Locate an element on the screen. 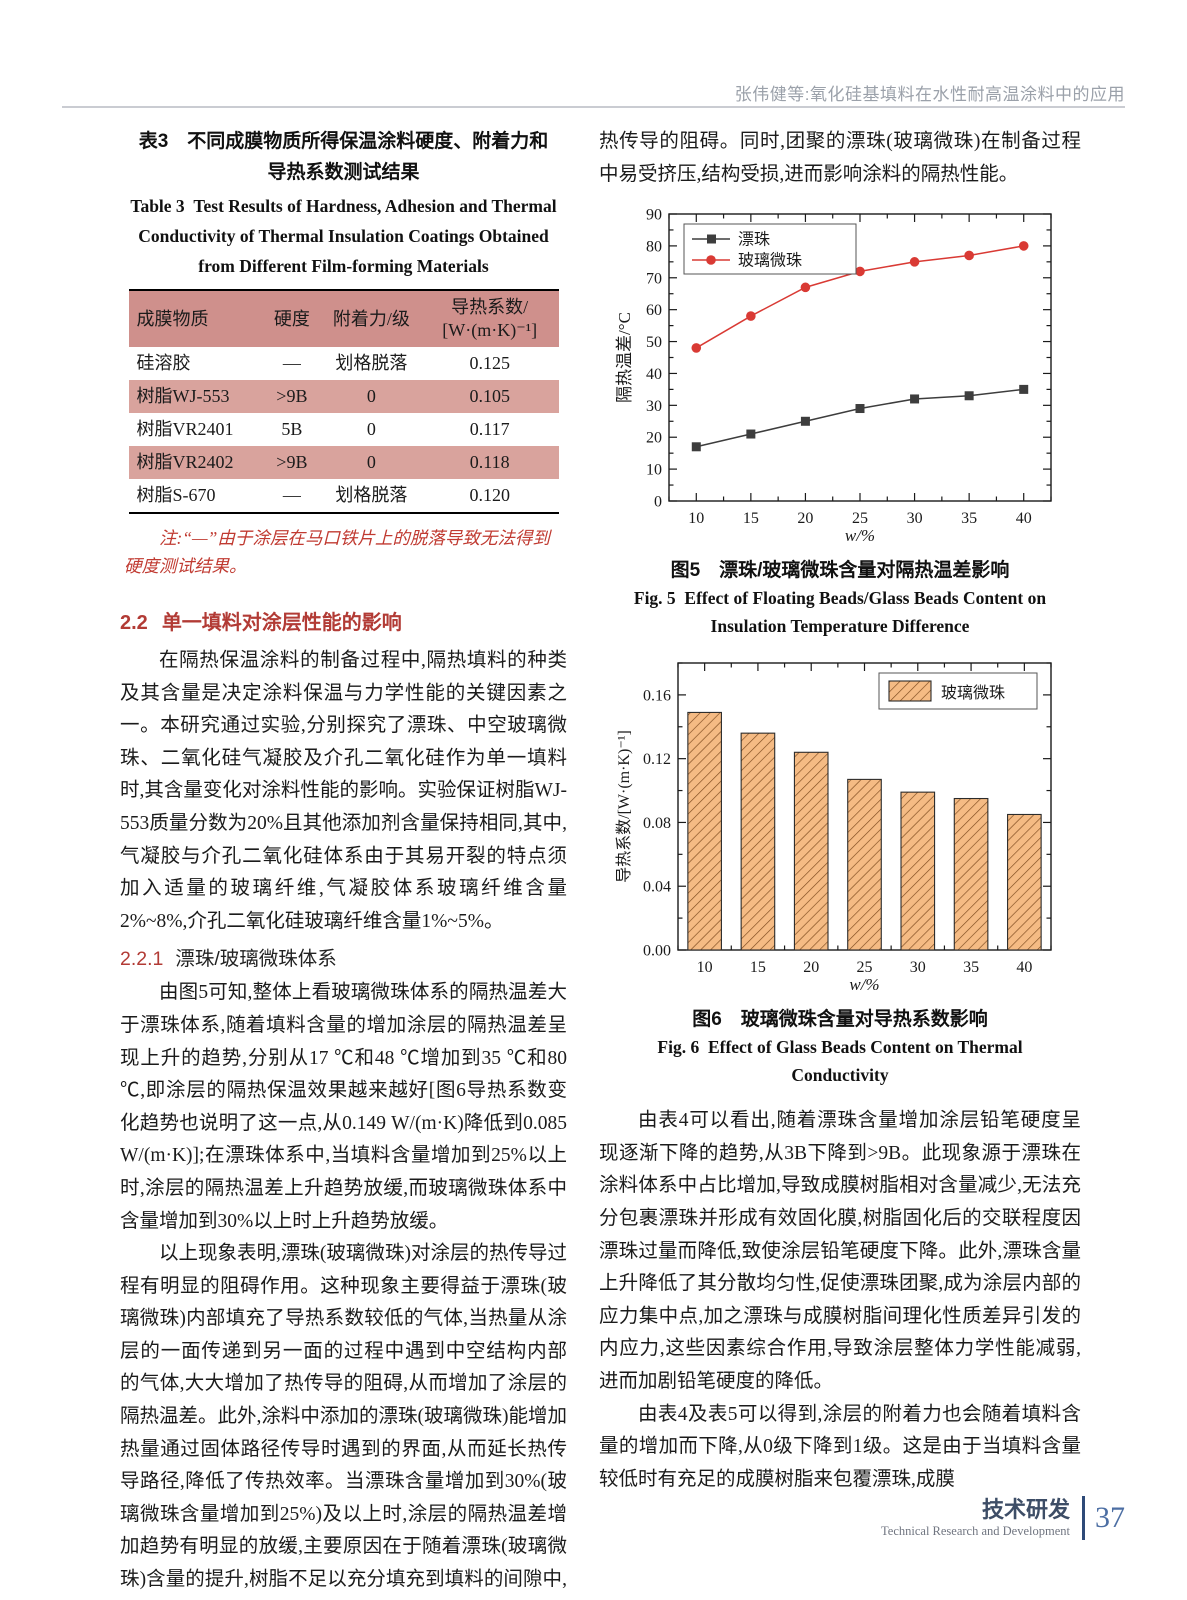 This screenshot has width=1187, height=1600. table-row: 树脂WJ-553 >9B 0 0.105 is located at coordinates (343, 396).